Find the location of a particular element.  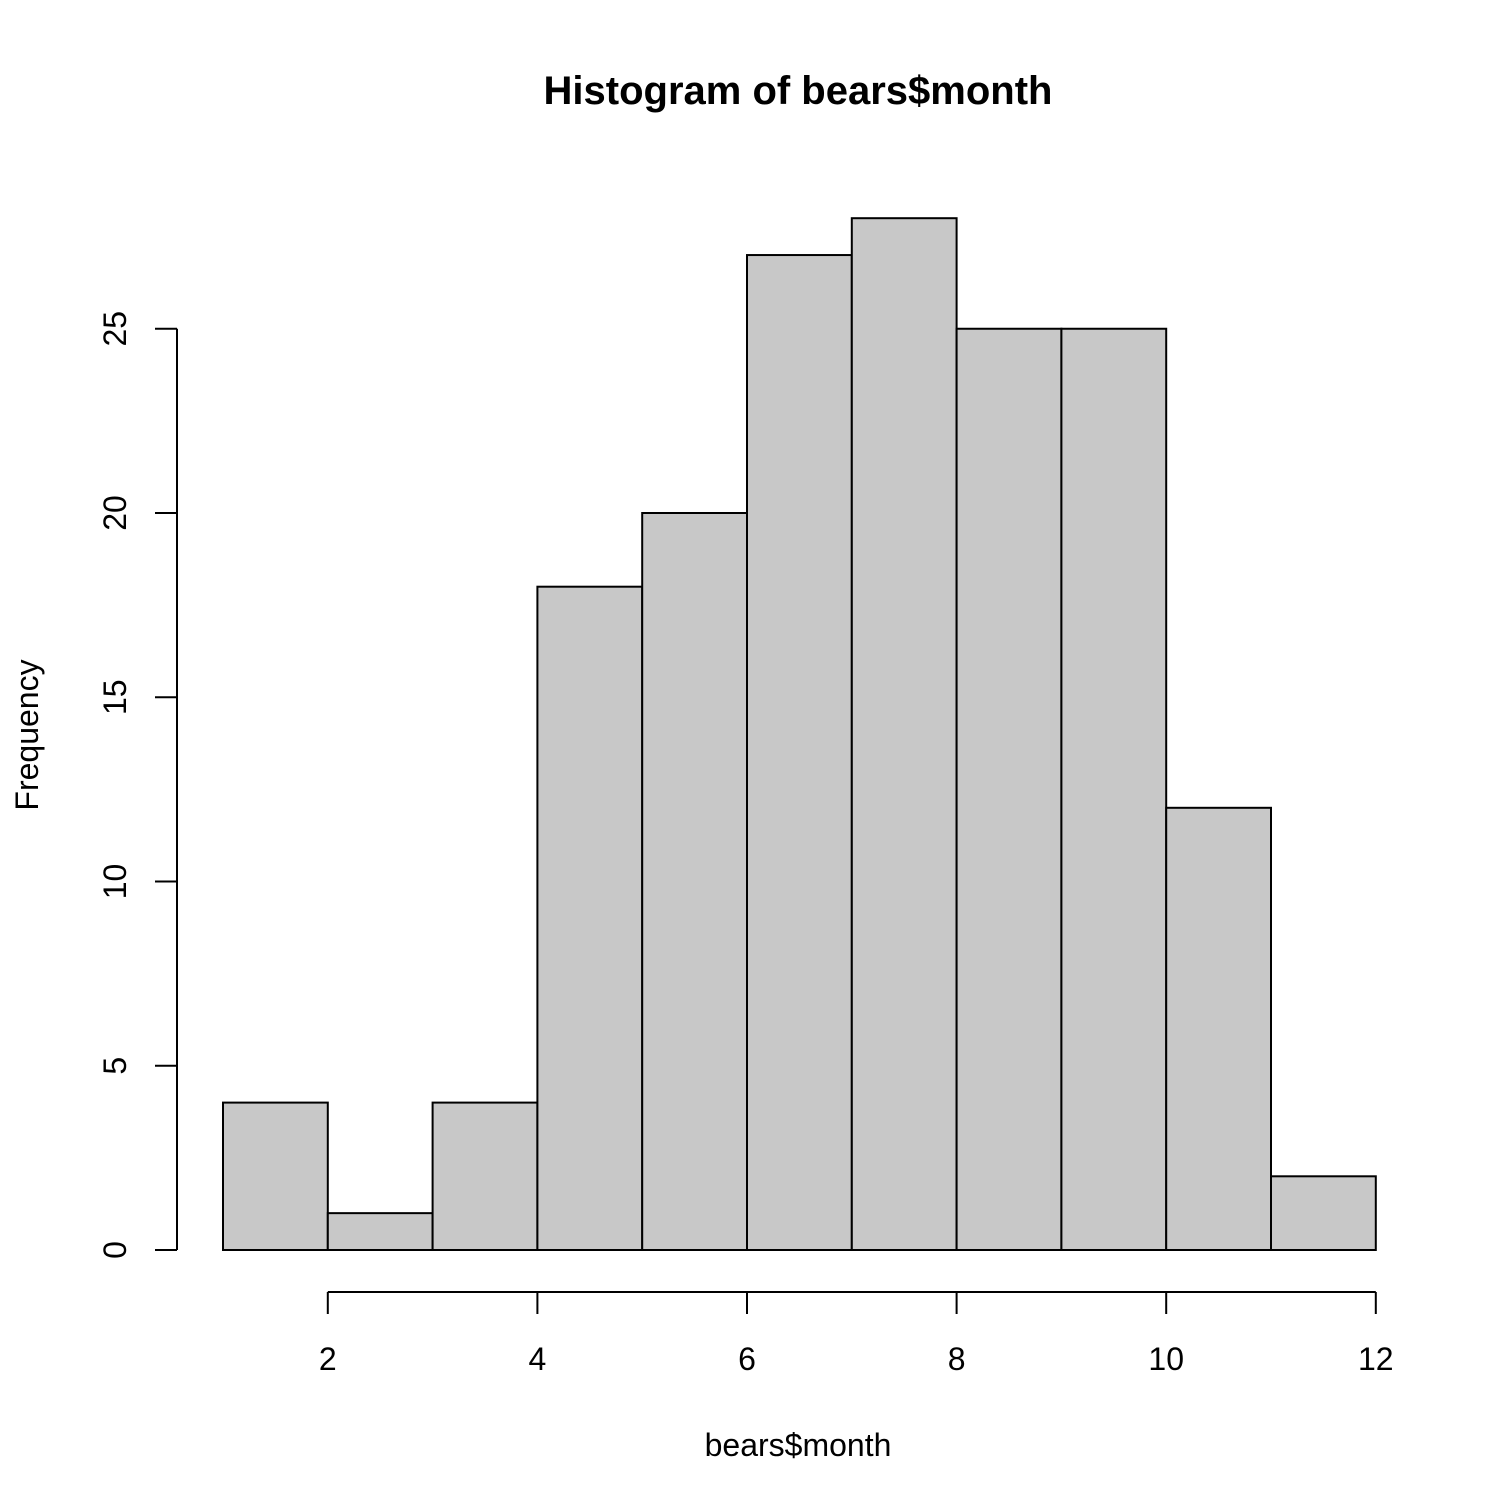

x-tick-label-12: 12 is located at coordinates (1376, 1359).